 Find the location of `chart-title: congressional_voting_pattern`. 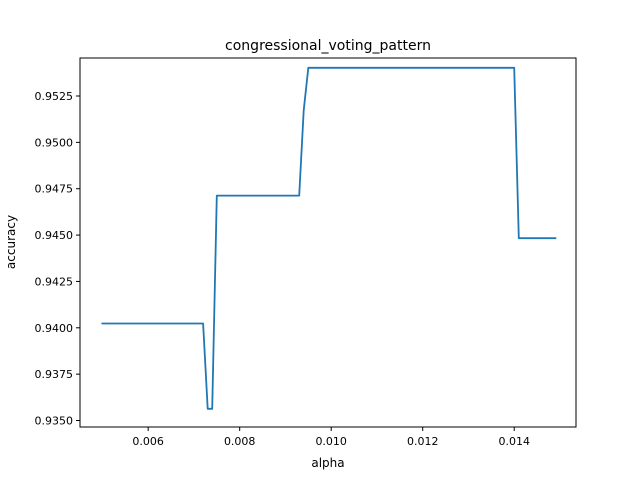

chart-title: congressional_voting_pattern is located at coordinates (328, 46).